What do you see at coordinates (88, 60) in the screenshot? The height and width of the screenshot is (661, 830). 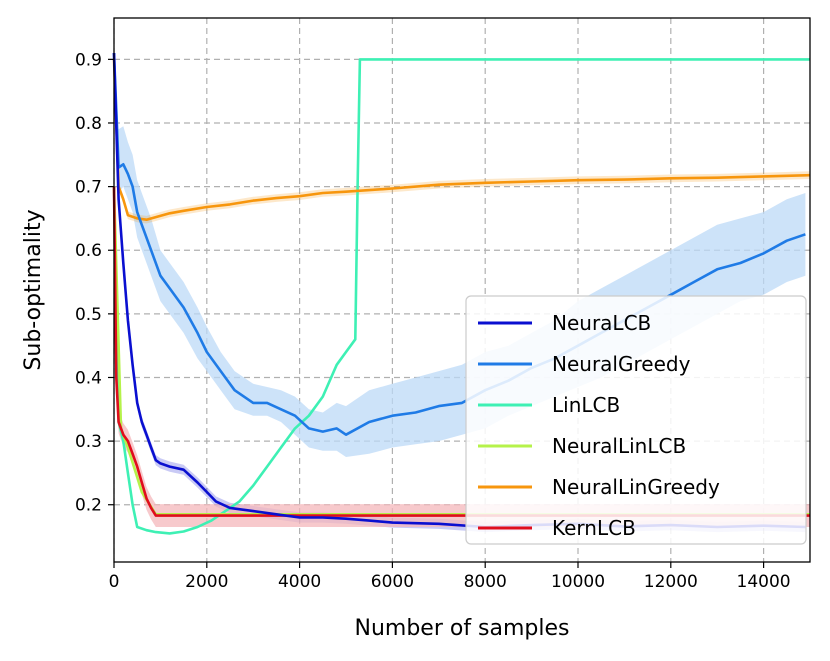 I see `y-tick-label: 0.9` at bounding box center [88, 60].